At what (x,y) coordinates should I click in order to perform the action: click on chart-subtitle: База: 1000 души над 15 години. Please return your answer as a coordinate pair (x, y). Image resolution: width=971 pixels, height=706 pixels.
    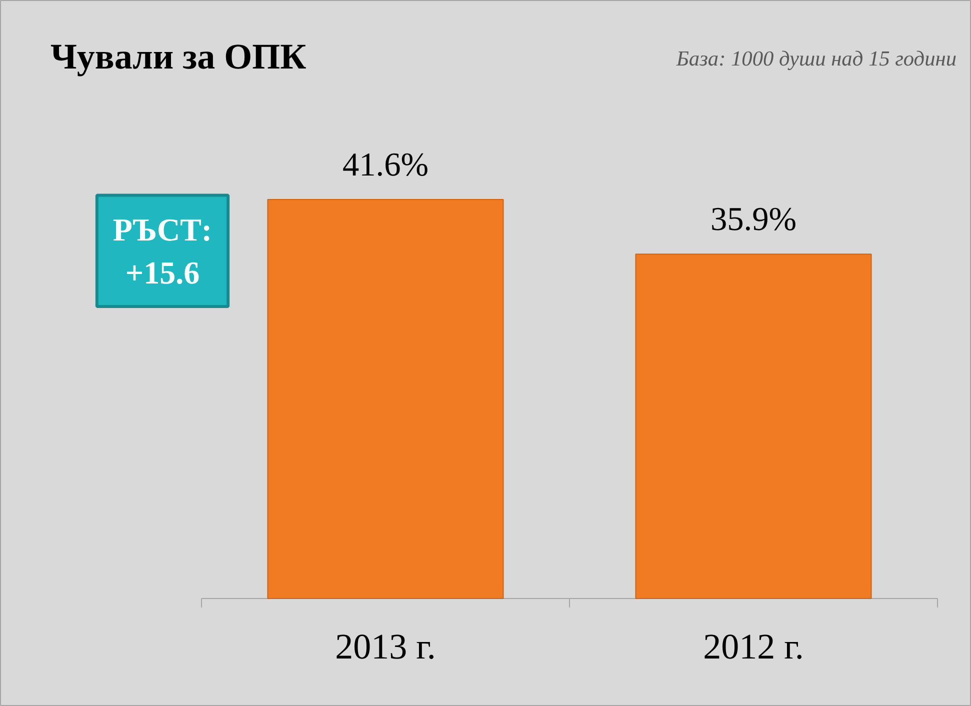
    Looking at the image, I should click on (816, 58).